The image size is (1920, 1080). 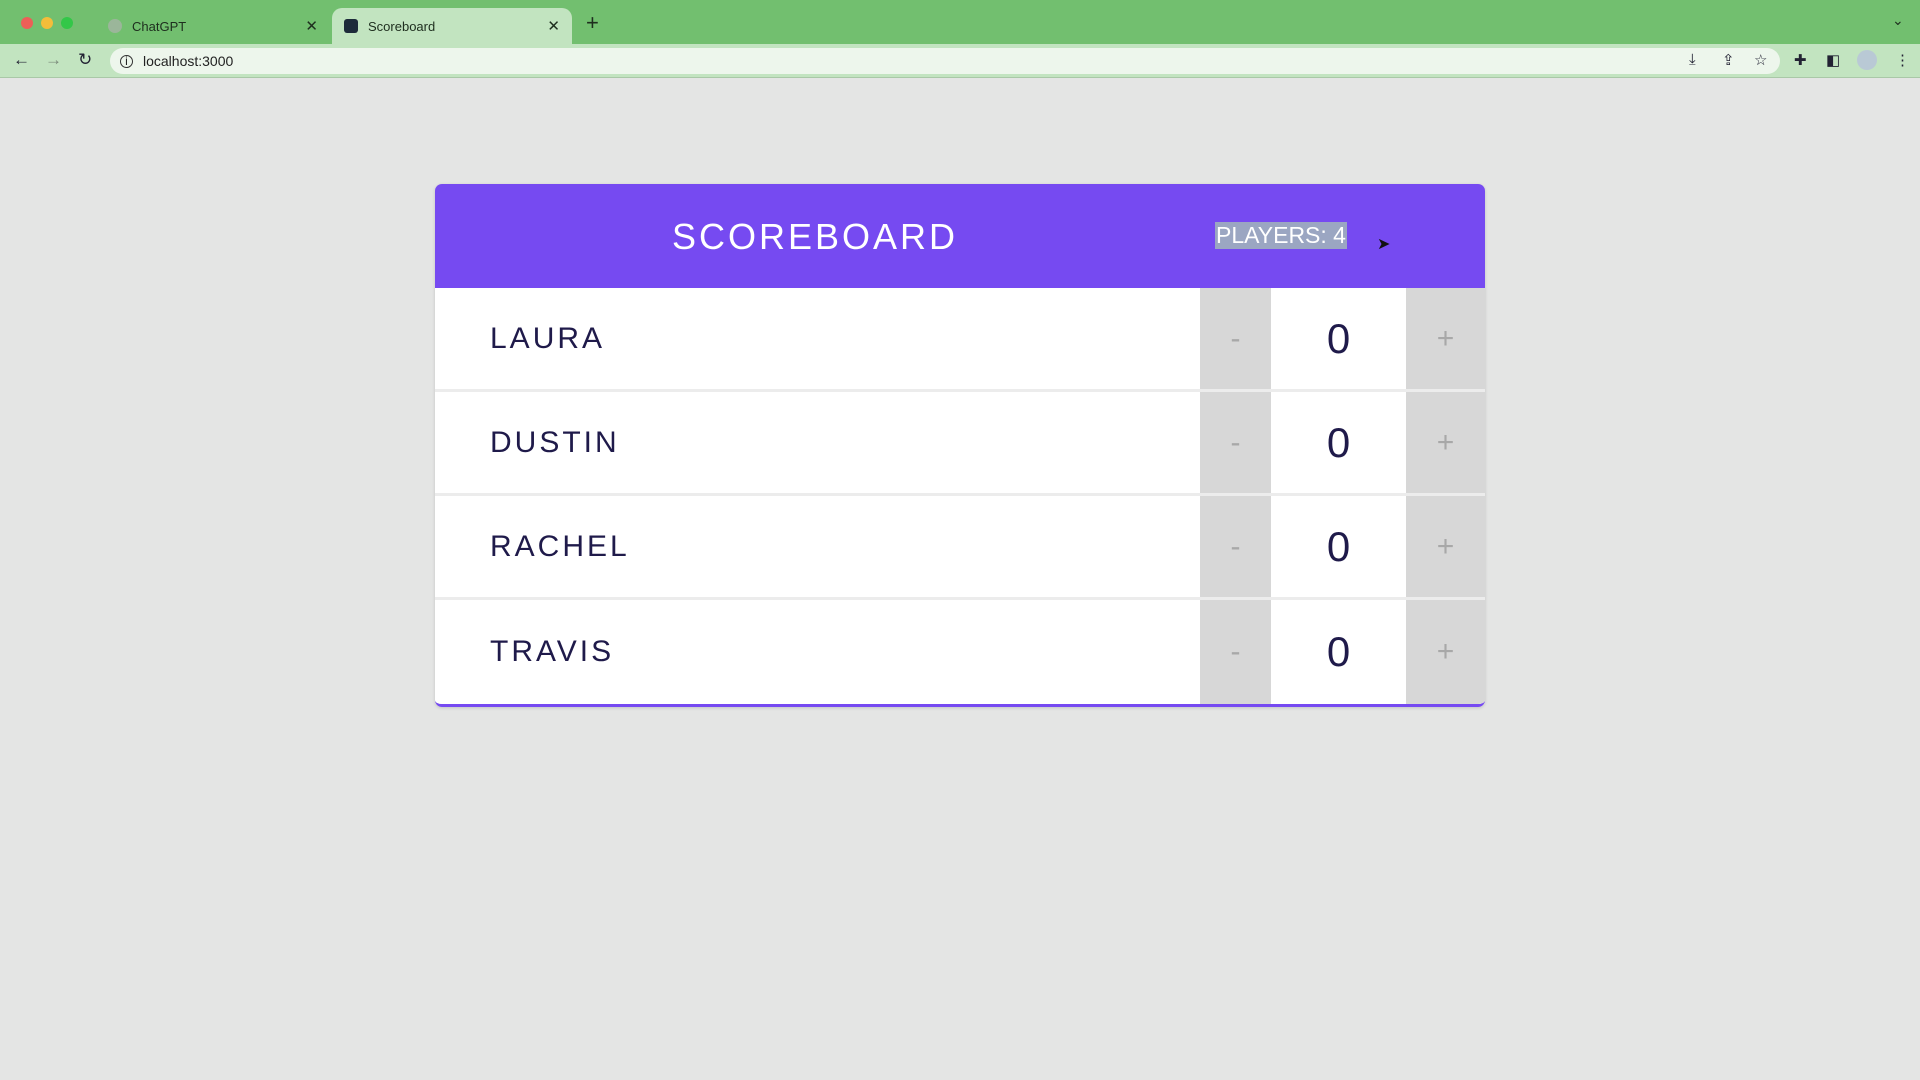 I want to click on info-icon: i, so click(x=126, y=61).